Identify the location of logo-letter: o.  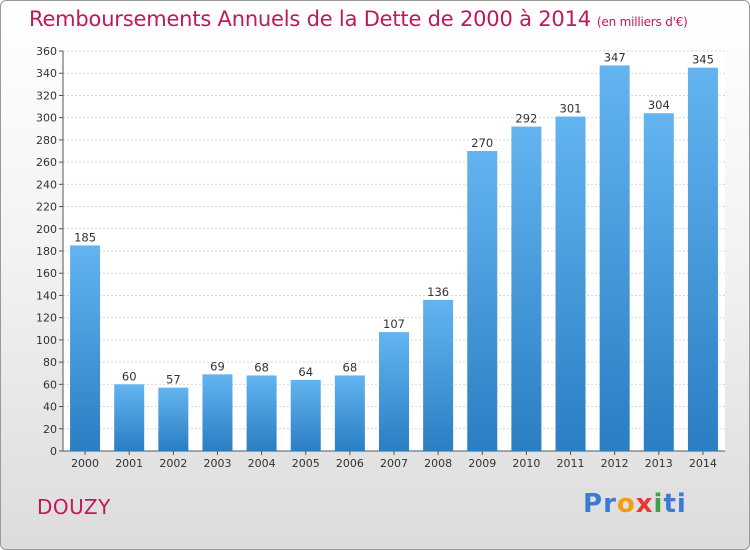
(626, 504).